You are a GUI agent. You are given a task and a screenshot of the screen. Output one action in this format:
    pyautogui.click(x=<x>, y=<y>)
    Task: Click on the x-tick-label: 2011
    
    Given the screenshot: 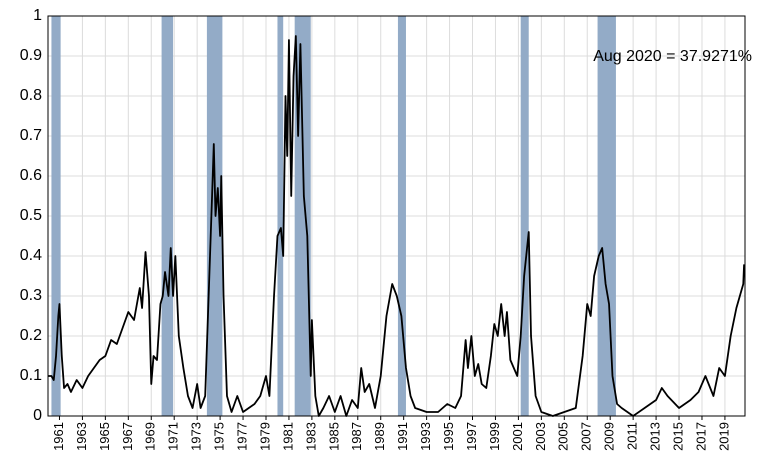 What is the action you would take?
    pyautogui.click(x=632, y=436)
    